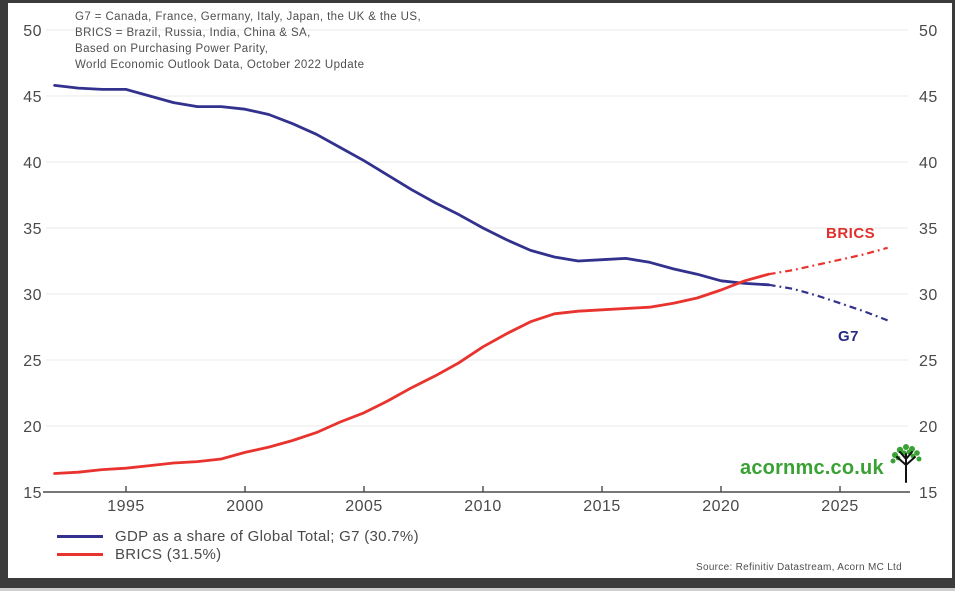 Image resolution: width=955 pixels, height=591 pixels. What do you see at coordinates (126, 506) in the screenshot?
I see `x-axis-label: 1995` at bounding box center [126, 506].